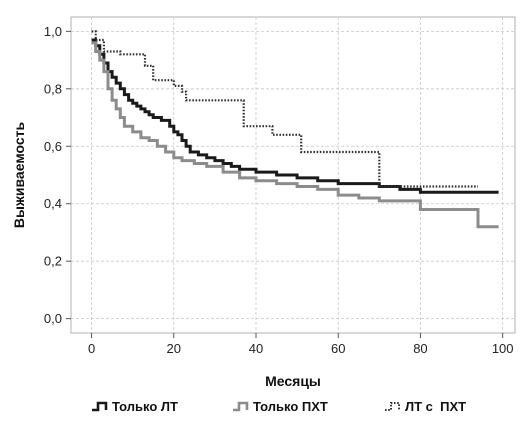  Describe the element at coordinates (290, 406) in the screenshot. I see `series-2-legend-label: Только ПХТ` at that location.